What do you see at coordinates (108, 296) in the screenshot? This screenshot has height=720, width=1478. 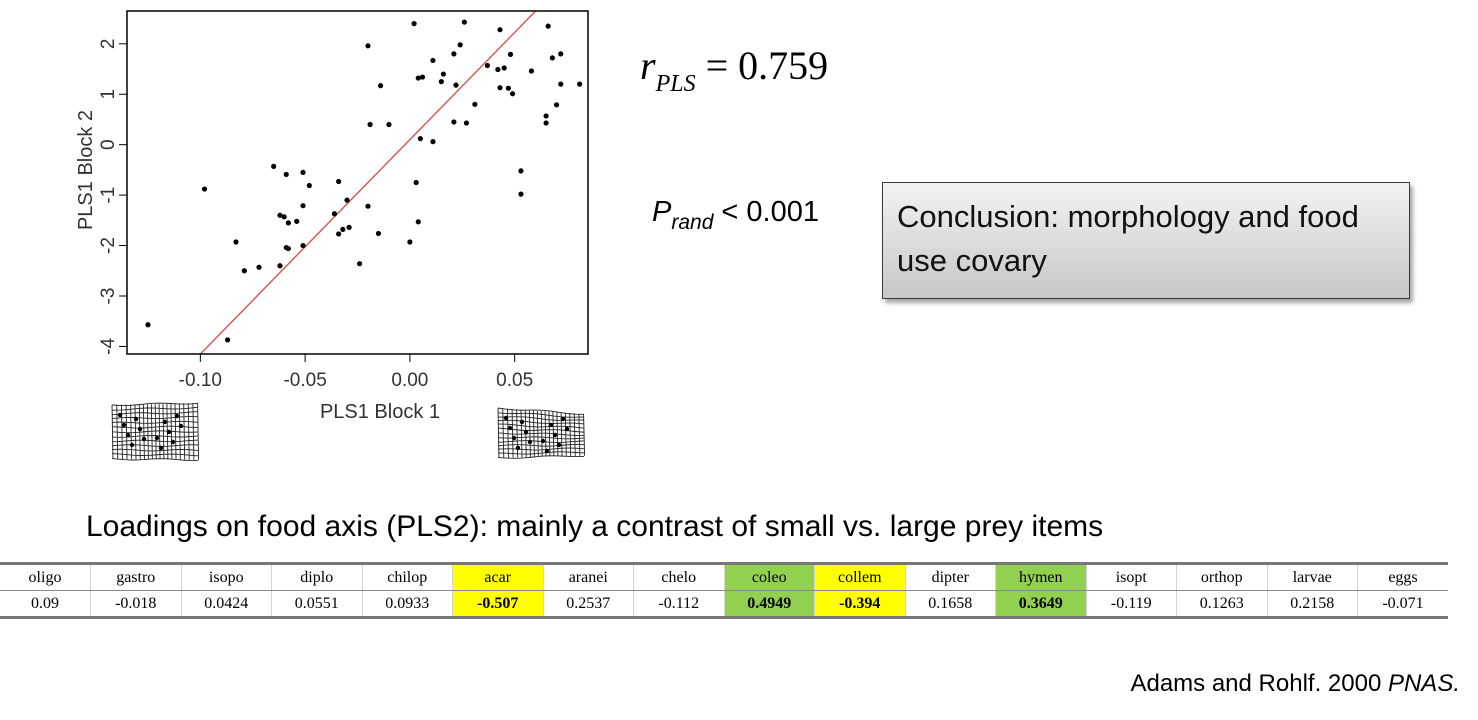 I see `y-tick-label: -3` at bounding box center [108, 296].